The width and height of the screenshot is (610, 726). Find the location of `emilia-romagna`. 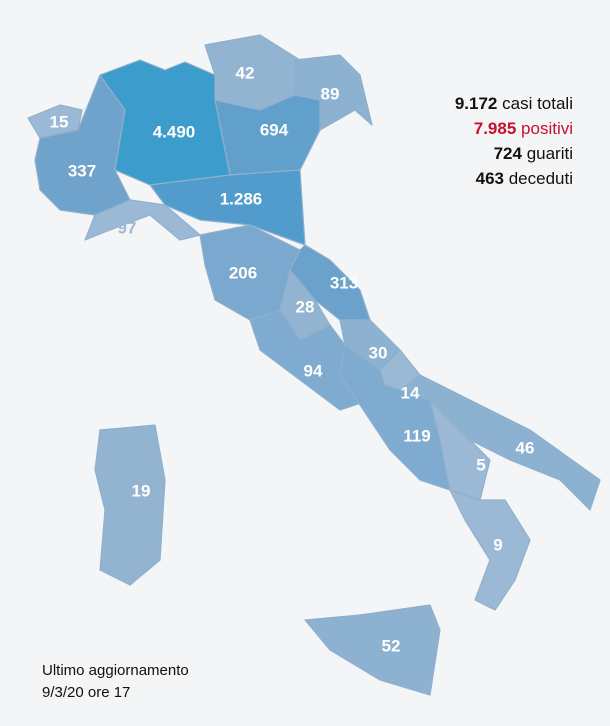

emilia-romagna is located at coordinates (227, 207).